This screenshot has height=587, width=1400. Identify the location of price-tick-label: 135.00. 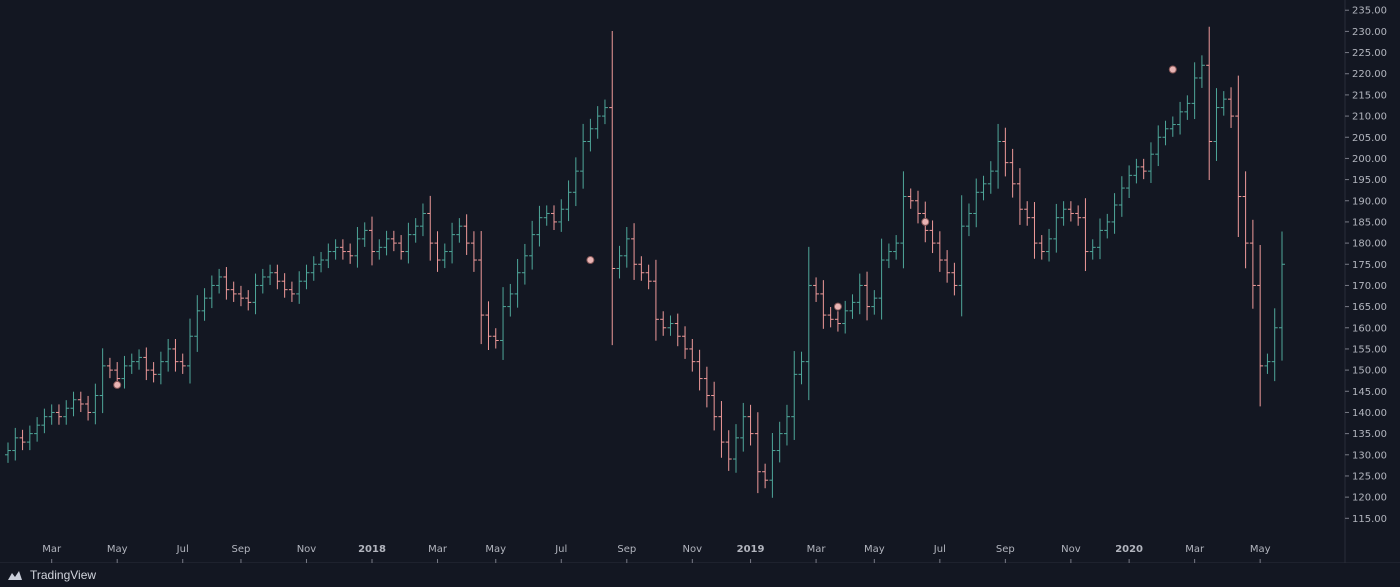
(1369, 434).